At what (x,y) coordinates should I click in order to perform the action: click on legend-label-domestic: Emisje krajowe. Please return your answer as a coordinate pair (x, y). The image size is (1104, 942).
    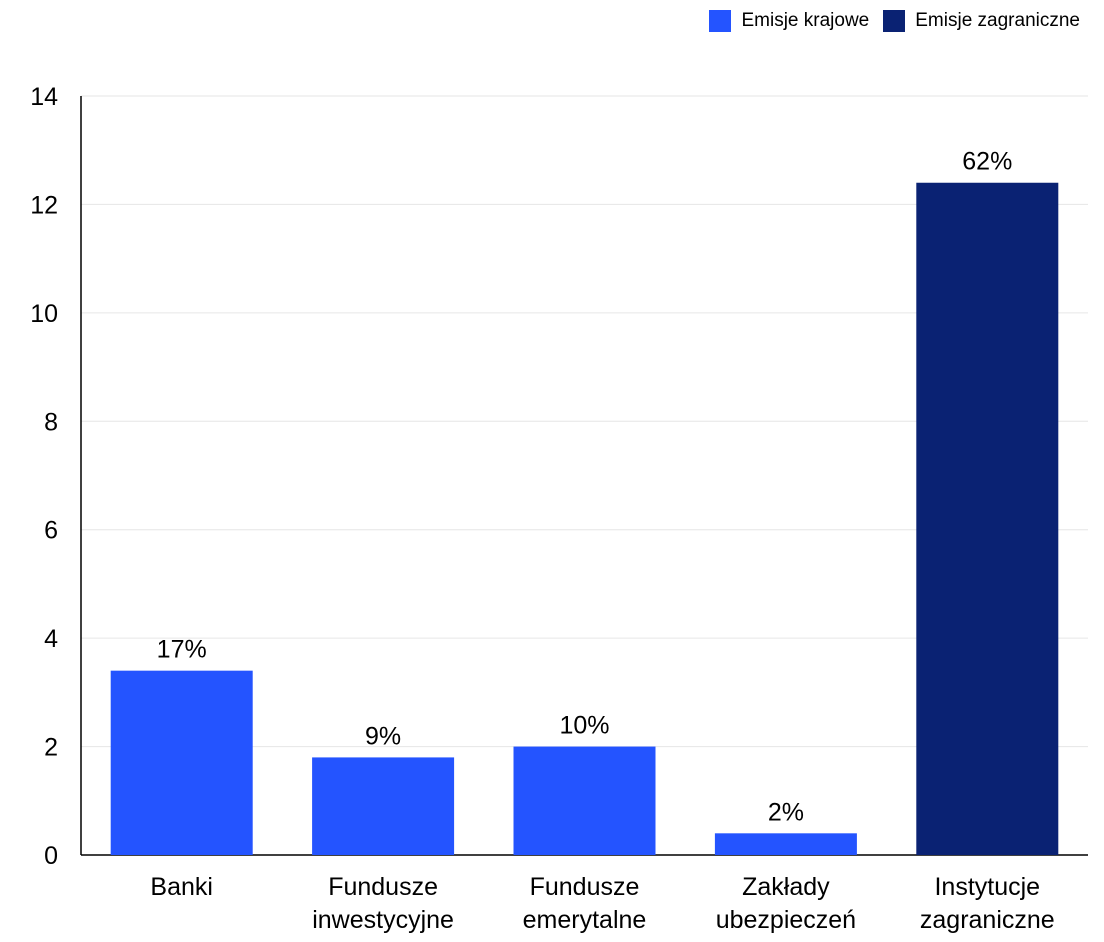
    Looking at the image, I should click on (805, 20).